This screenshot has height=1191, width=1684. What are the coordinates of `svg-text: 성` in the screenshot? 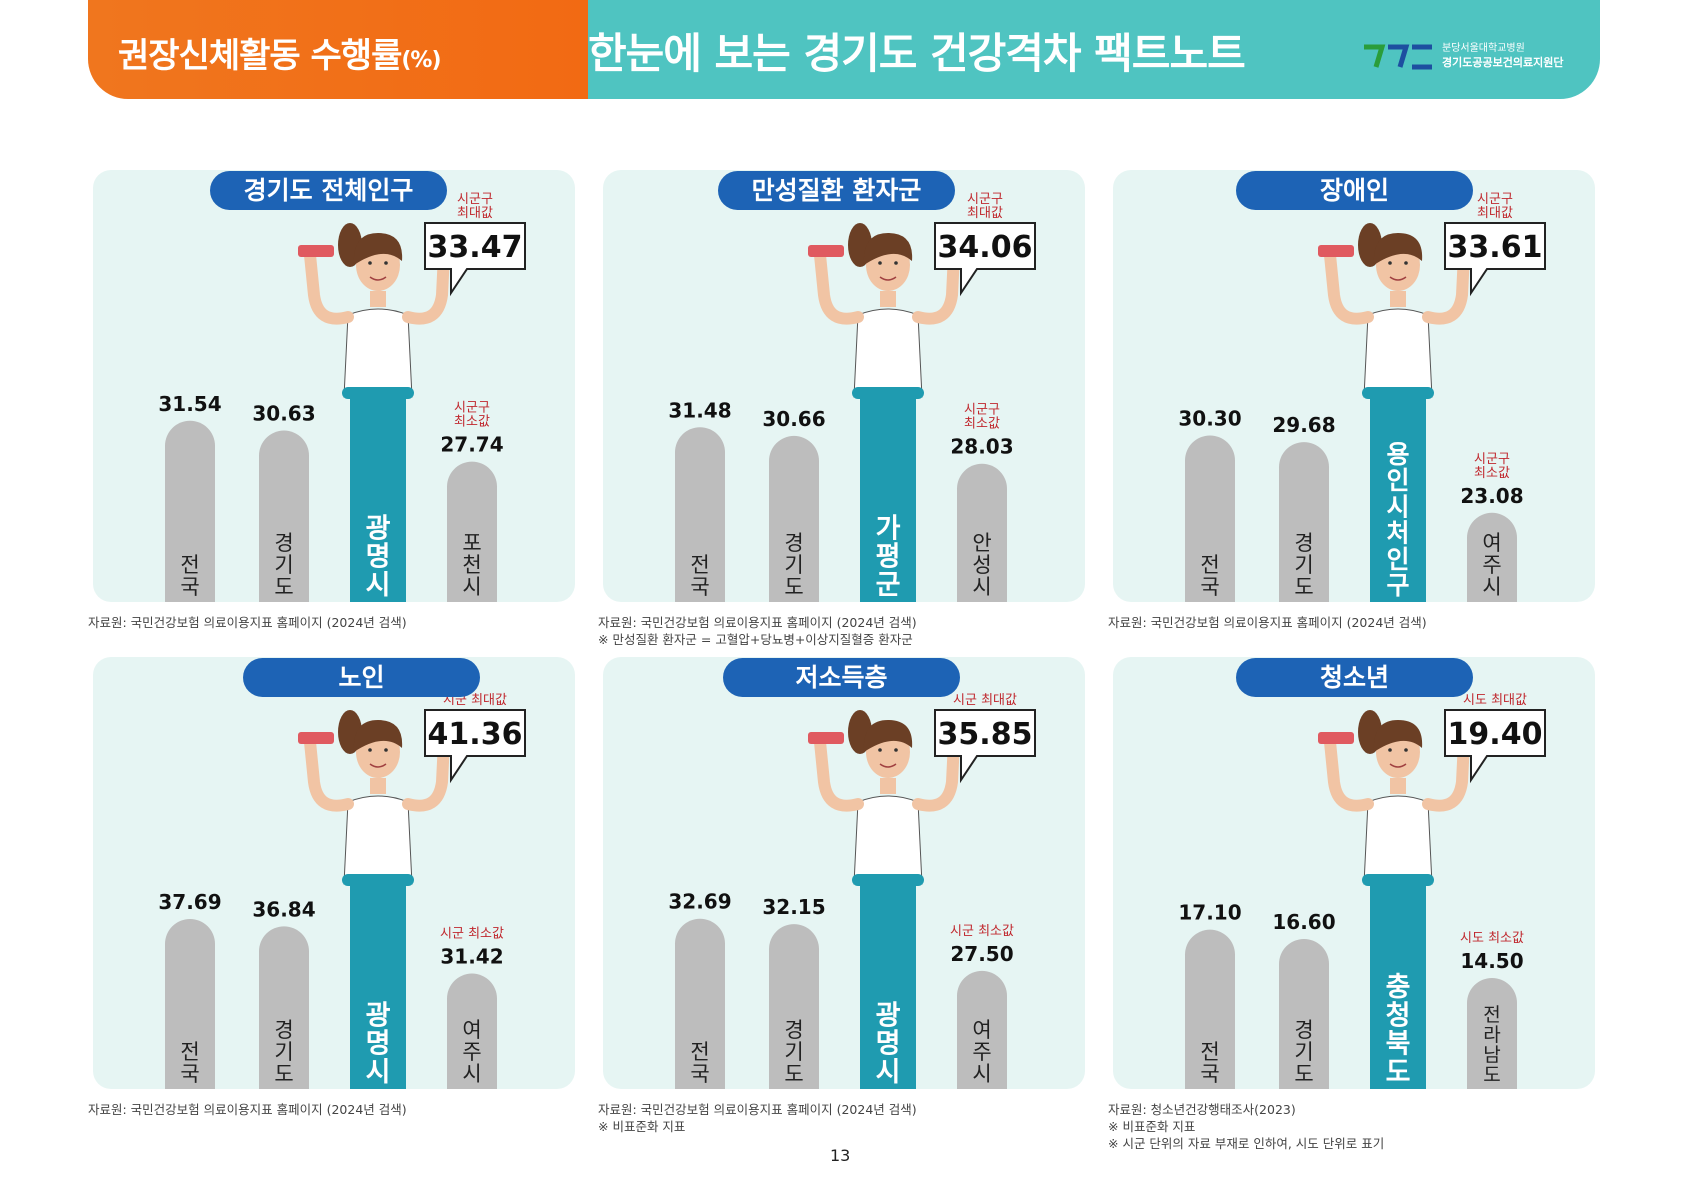 It's located at (981, 565).